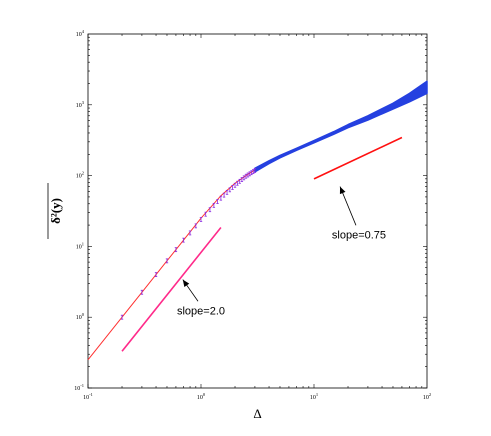  I want to click on annotation-text: slope=2.0, so click(201, 311).